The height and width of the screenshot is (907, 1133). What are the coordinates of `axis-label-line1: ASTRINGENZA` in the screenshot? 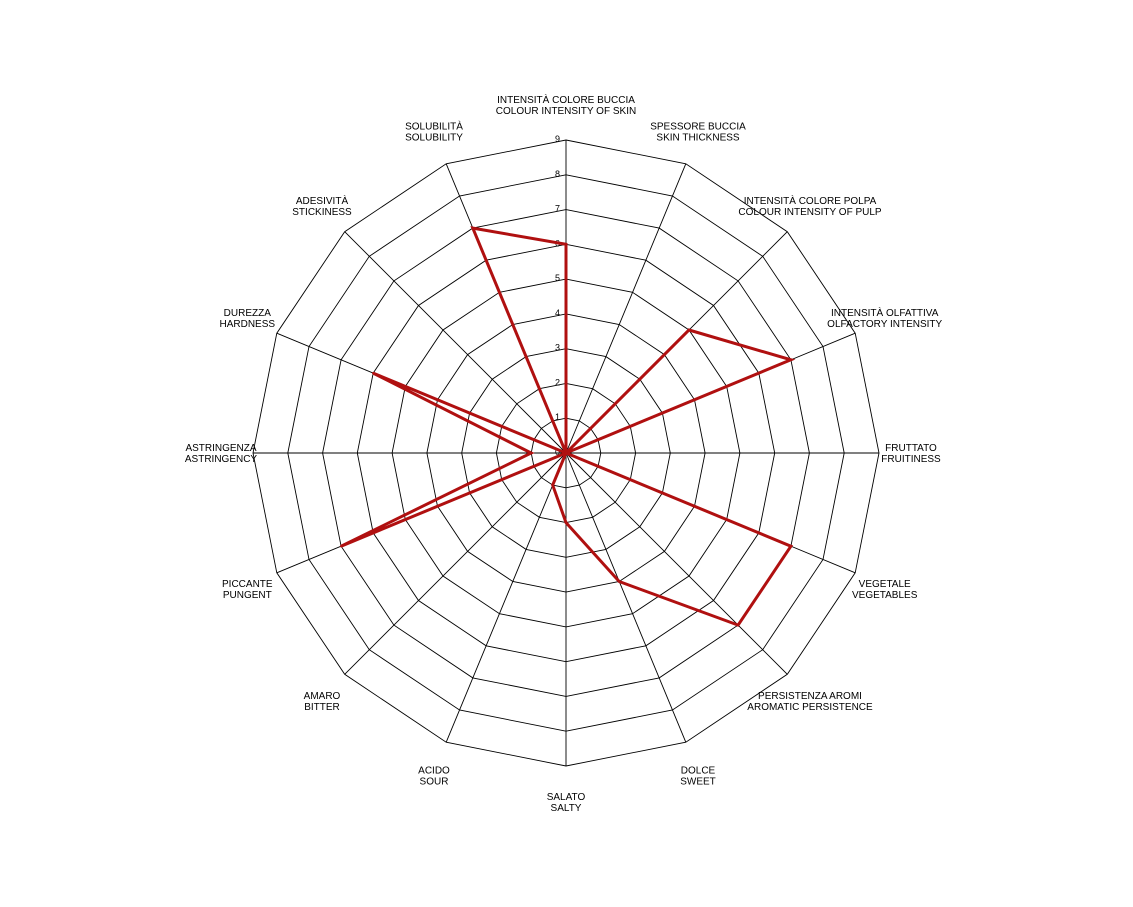 It's located at (220, 448).